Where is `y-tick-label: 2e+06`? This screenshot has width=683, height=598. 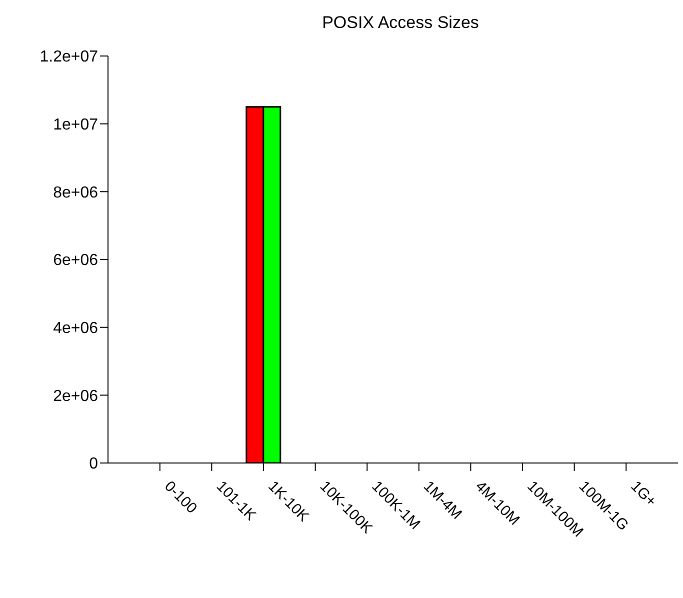
y-tick-label: 2e+06 is located at coordinates (75, 396).